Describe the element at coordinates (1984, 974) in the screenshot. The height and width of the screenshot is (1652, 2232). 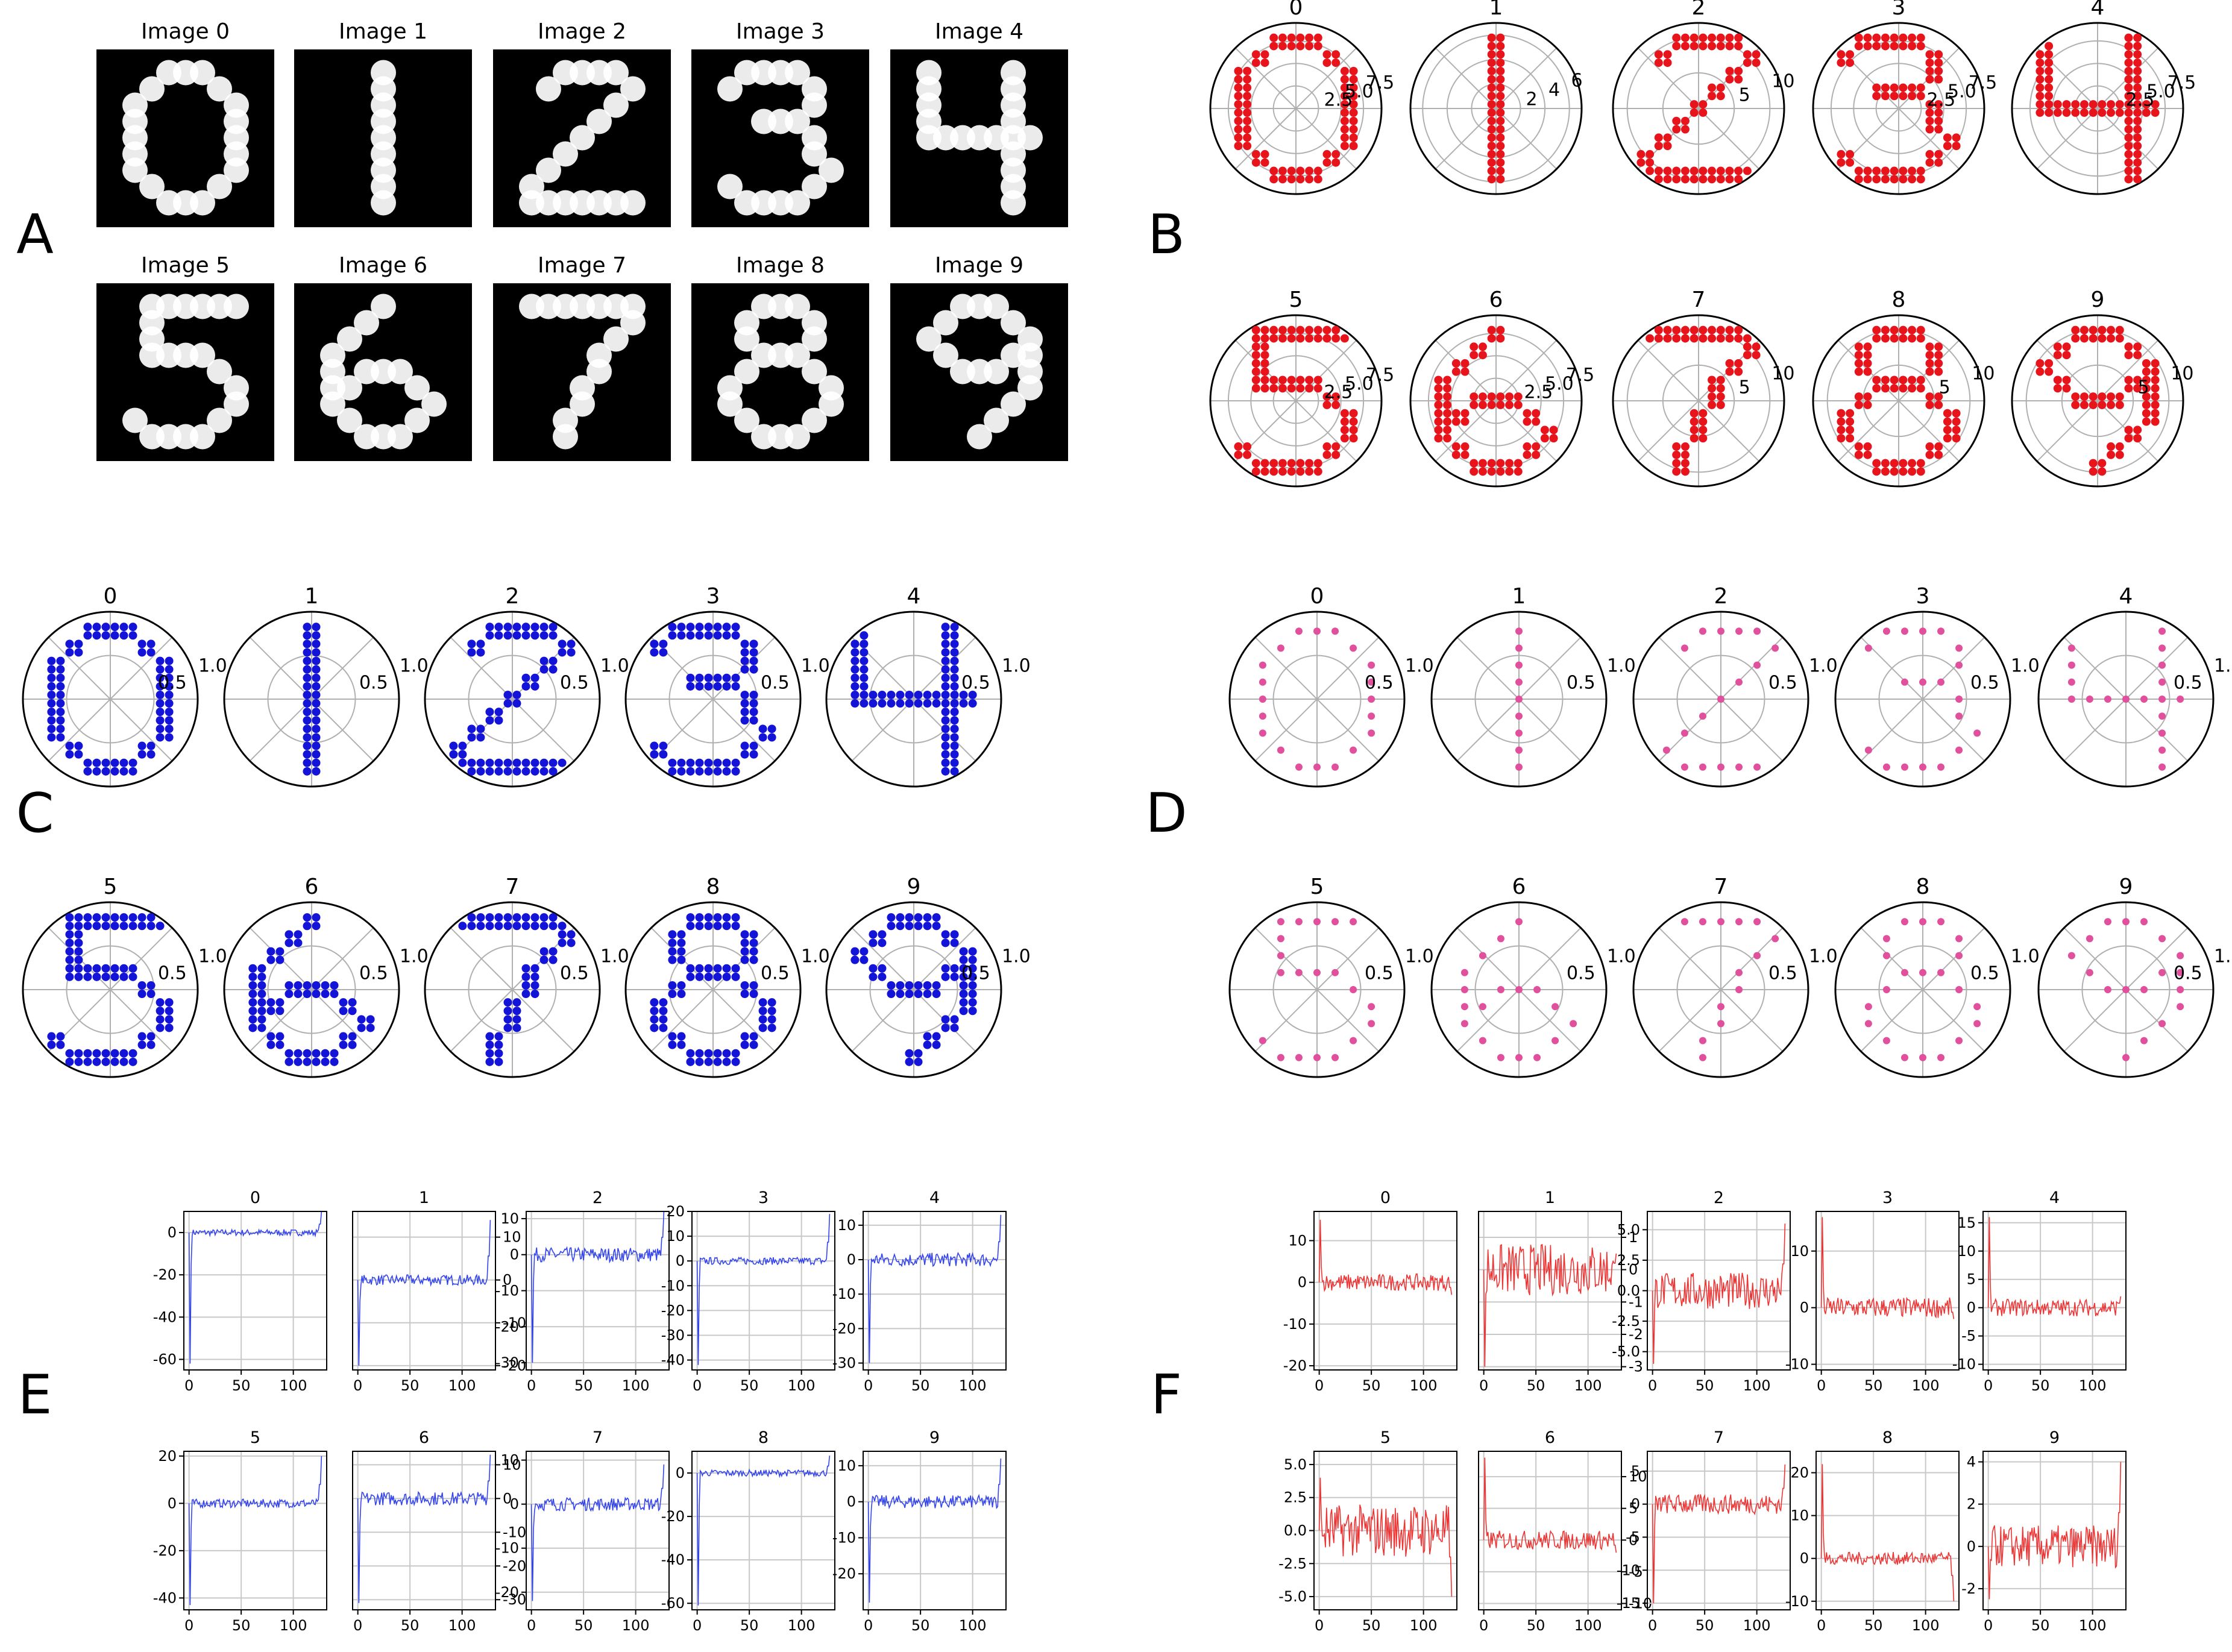
I see `radial-tick-label: 0.5` at that location.